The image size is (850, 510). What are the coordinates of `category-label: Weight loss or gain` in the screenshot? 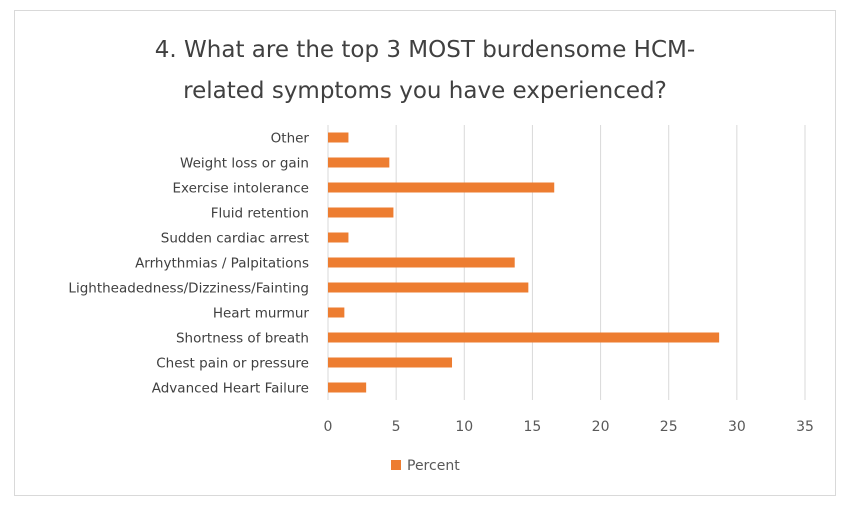 It's located at (244, 164).